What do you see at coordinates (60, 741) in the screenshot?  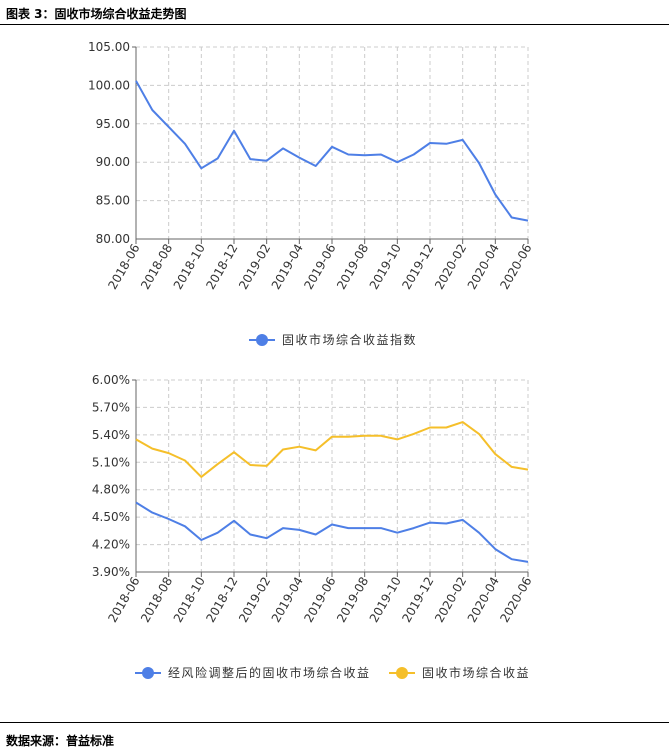 I see `data-source: 数据来源：普益标准` at bounding box center [60, 741].